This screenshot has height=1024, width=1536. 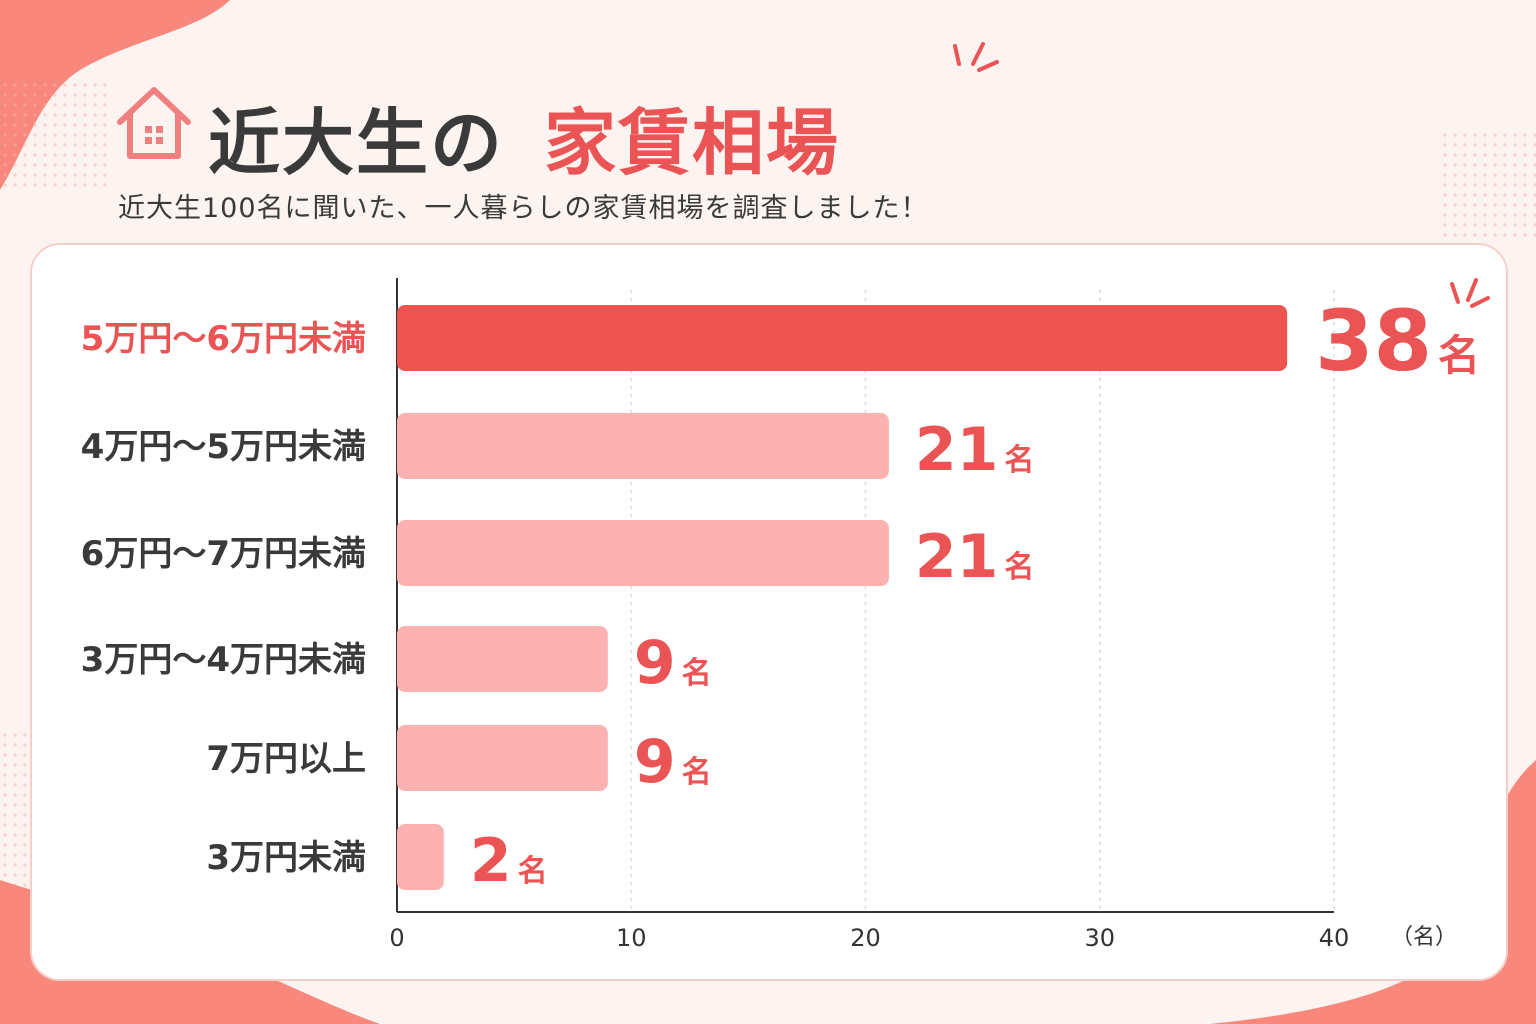 What do you see at coordinates (223, 447) in the screenshot?
I see `category-label: 4万円～5万円未満` at bounding box center [223, 447].